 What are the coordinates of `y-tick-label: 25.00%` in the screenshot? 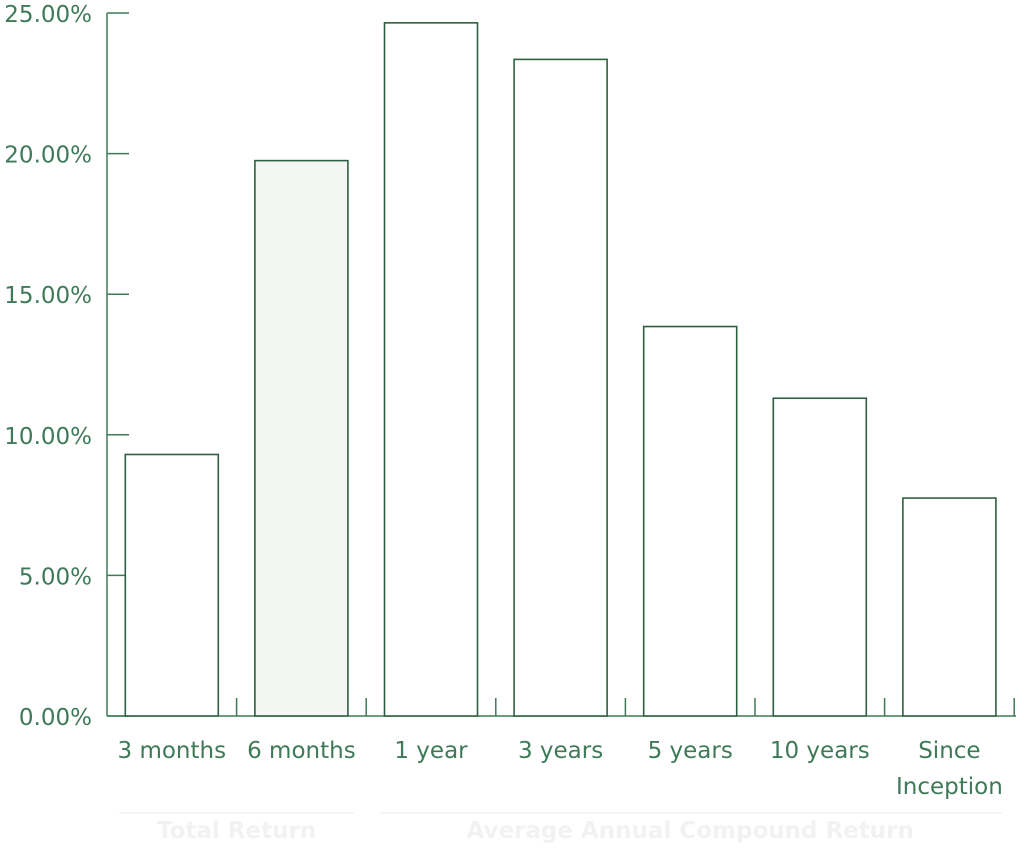 It's located at (48, 15).